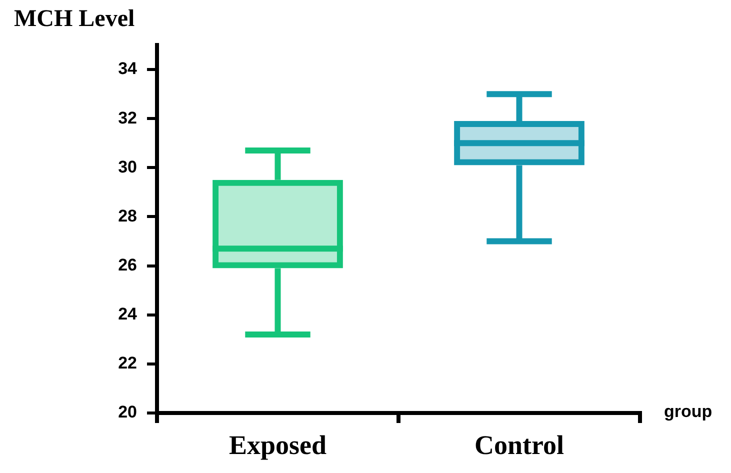 The image size is (731, 473). I want to click on x-axis-title: group, so click(688, 412).